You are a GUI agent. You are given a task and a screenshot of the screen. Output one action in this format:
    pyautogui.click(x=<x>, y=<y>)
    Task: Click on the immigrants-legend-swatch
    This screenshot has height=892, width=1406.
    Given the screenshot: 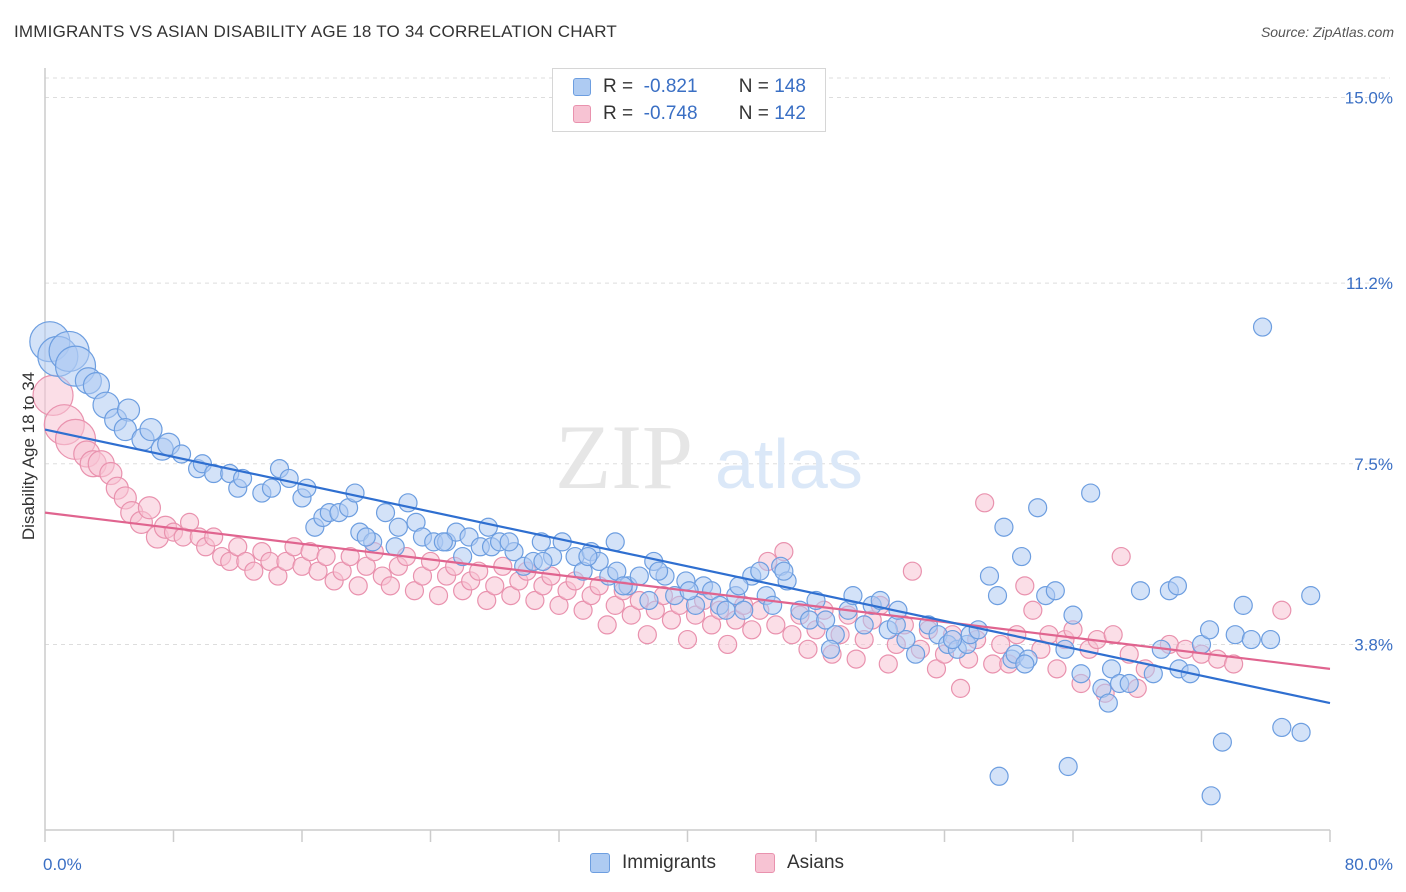 What is the action you would take?
    pyautogui.click(x=600, y=863)
    